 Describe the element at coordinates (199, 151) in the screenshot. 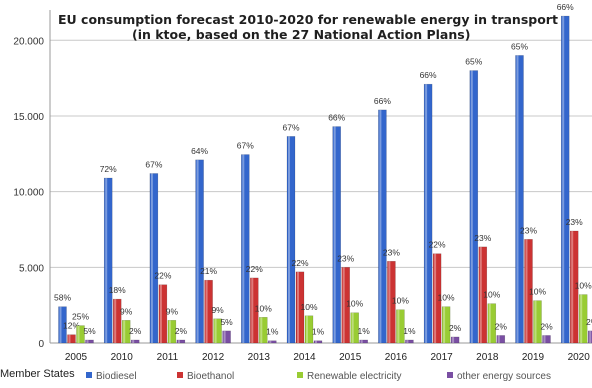

I see `data-label: 64%` at that location.